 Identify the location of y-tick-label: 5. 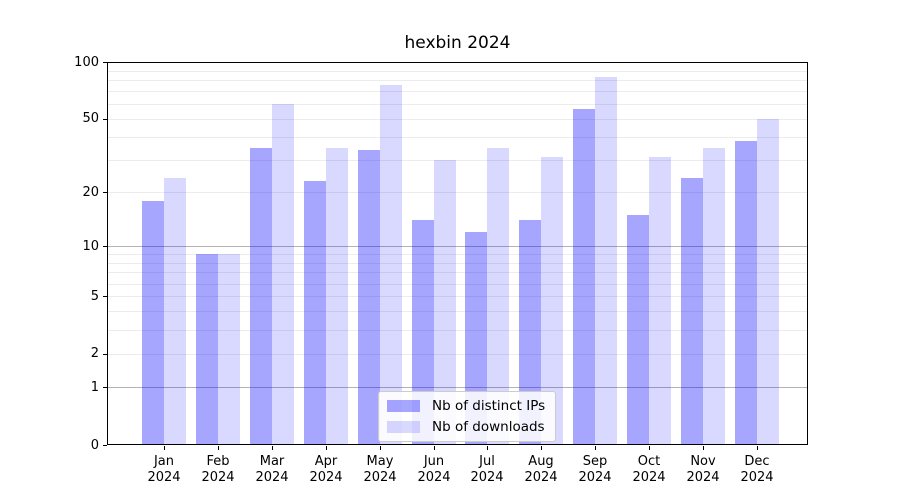
(94, 296).